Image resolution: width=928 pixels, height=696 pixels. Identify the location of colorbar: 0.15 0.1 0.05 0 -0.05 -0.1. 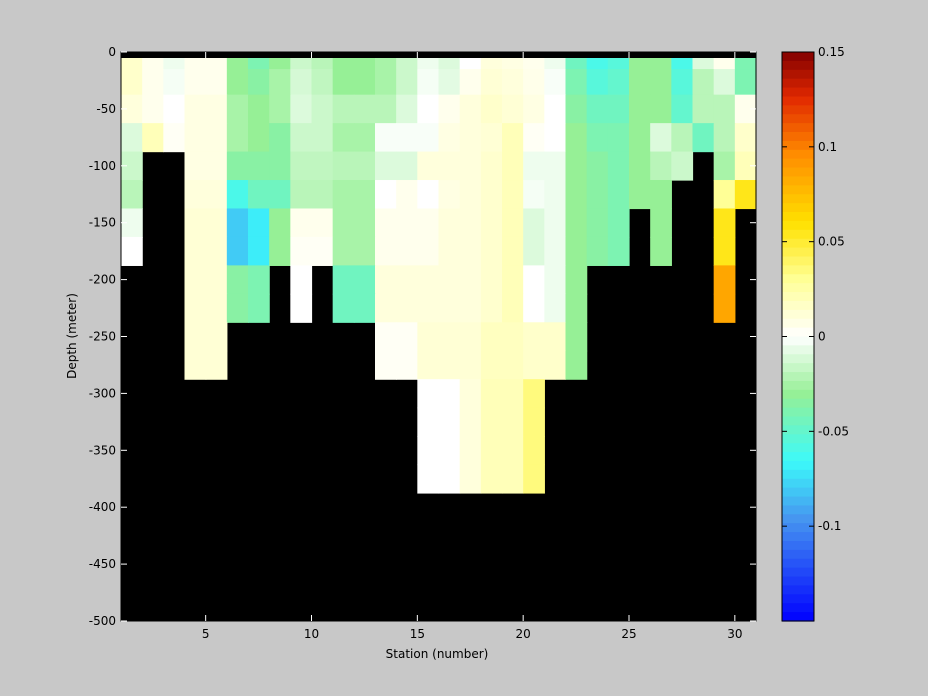
(815, 333).